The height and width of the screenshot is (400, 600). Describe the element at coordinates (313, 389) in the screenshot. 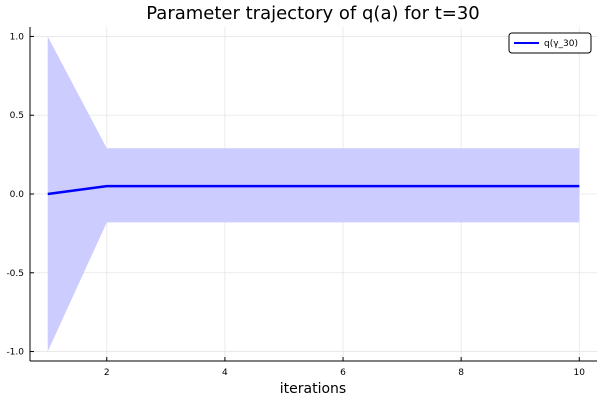

I see `x-axis-label: iterations` at that location.